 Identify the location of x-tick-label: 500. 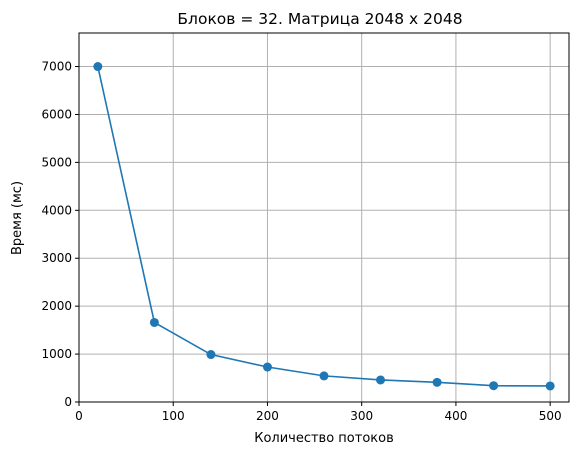
(550, 416).